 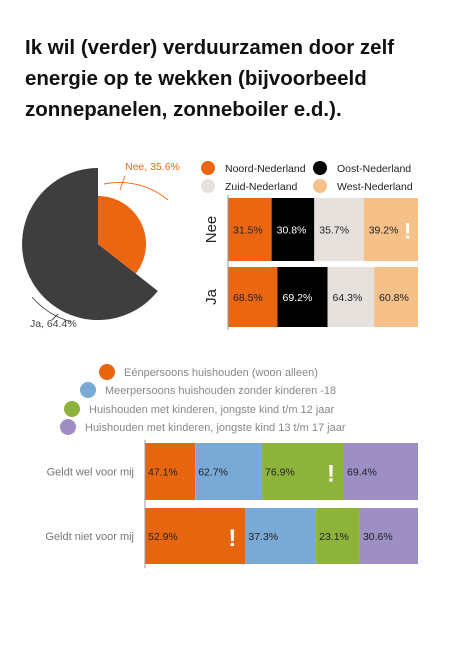 I want to click on value-label-region: 35.7%, so click(x=334, y=231).